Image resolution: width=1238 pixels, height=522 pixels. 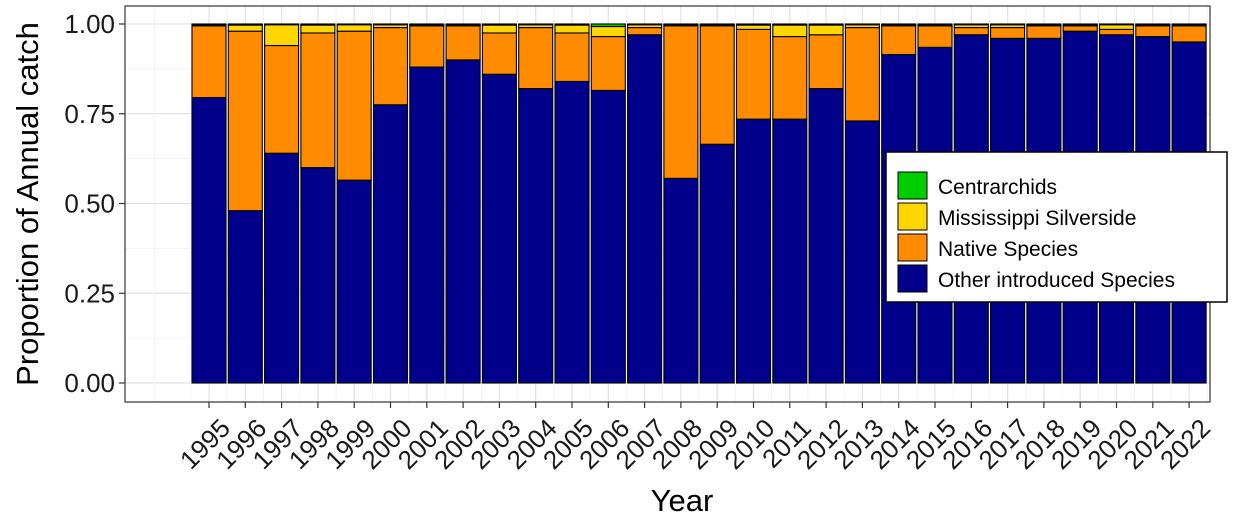 What do you see at coordinates (463, 221) in the screenshot?
I see `bar-segment-other-introduced-species-2002` at bounding box center [463, 221].